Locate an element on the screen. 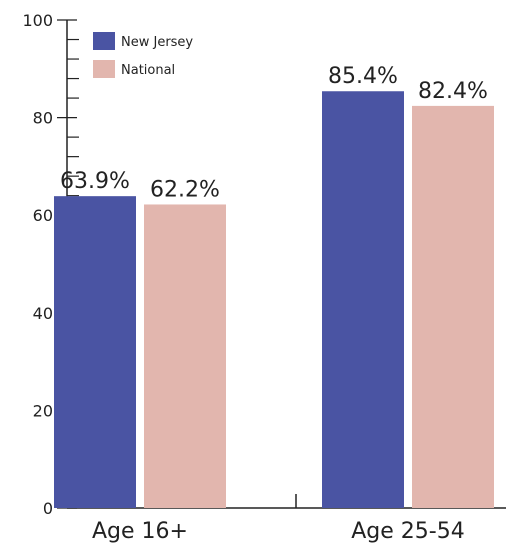  y-tick-label: 60 is located at coordinates (43, 215).